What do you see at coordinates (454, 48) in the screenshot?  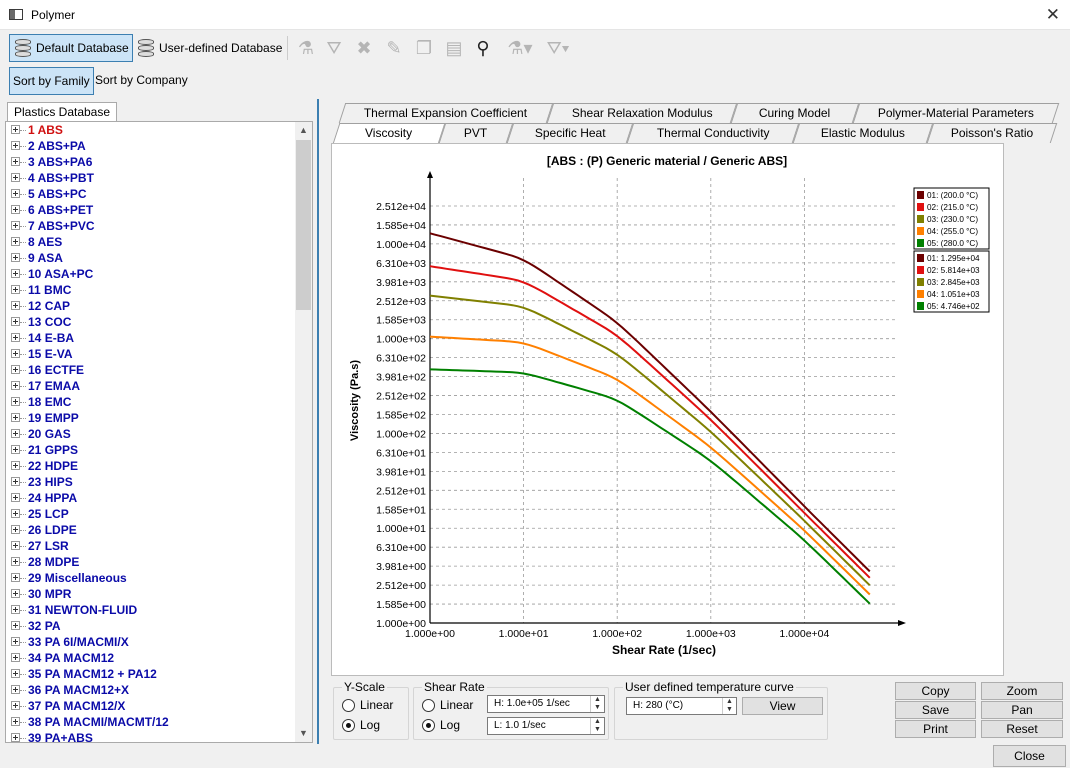 I see `paste-icon: ▤` at bounding box center [454, 48].